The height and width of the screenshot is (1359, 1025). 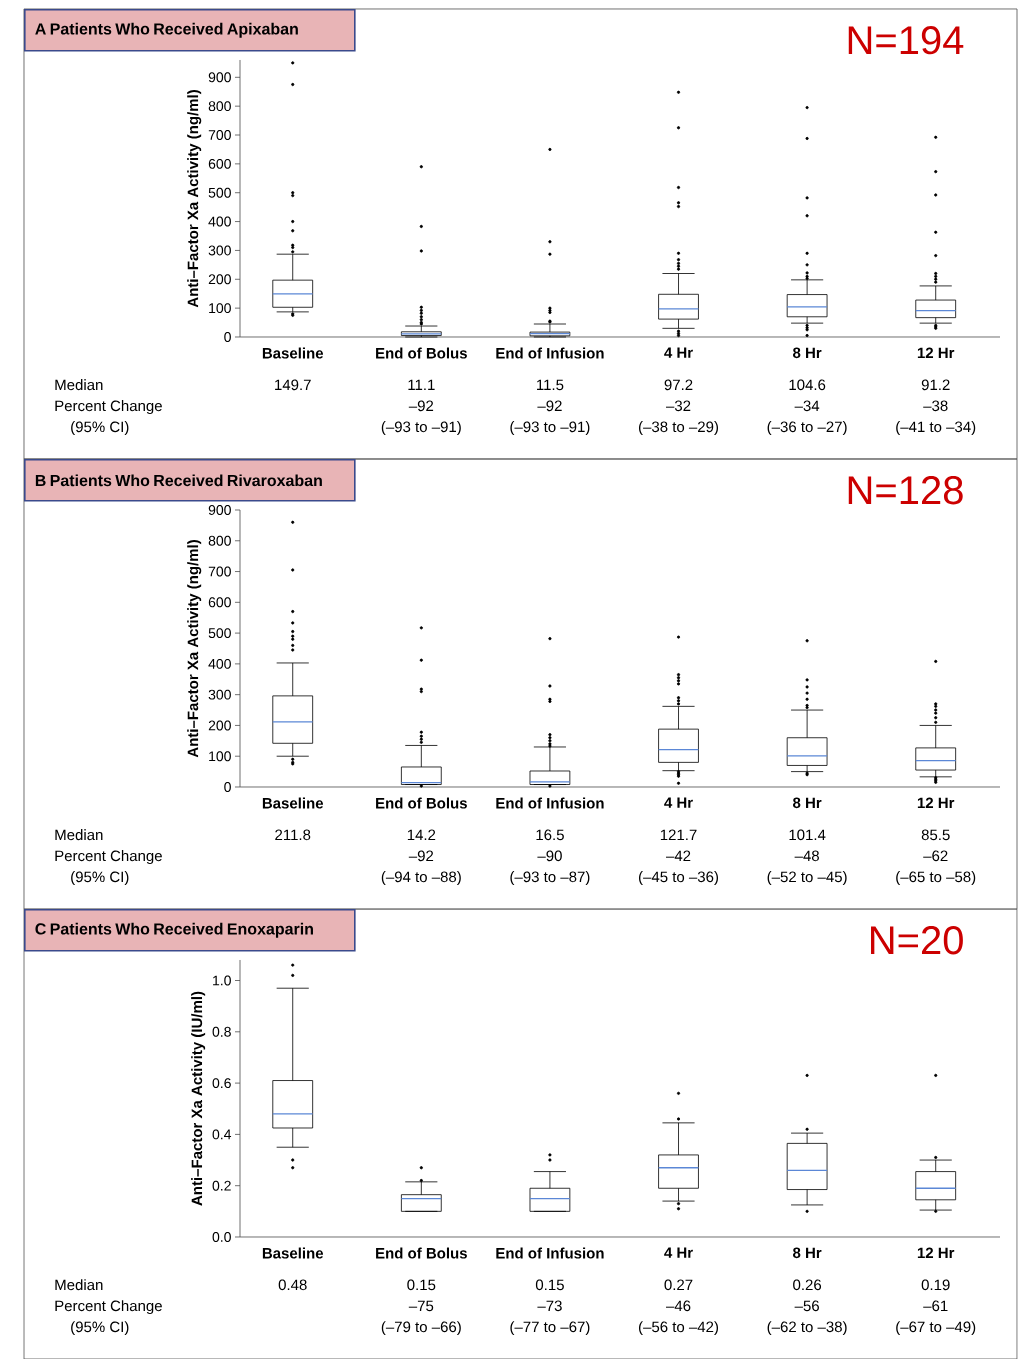 I want to click on y-axis-title: Anti–Factor Xa Activity (IU/ml), so click(x=198, y=1098).